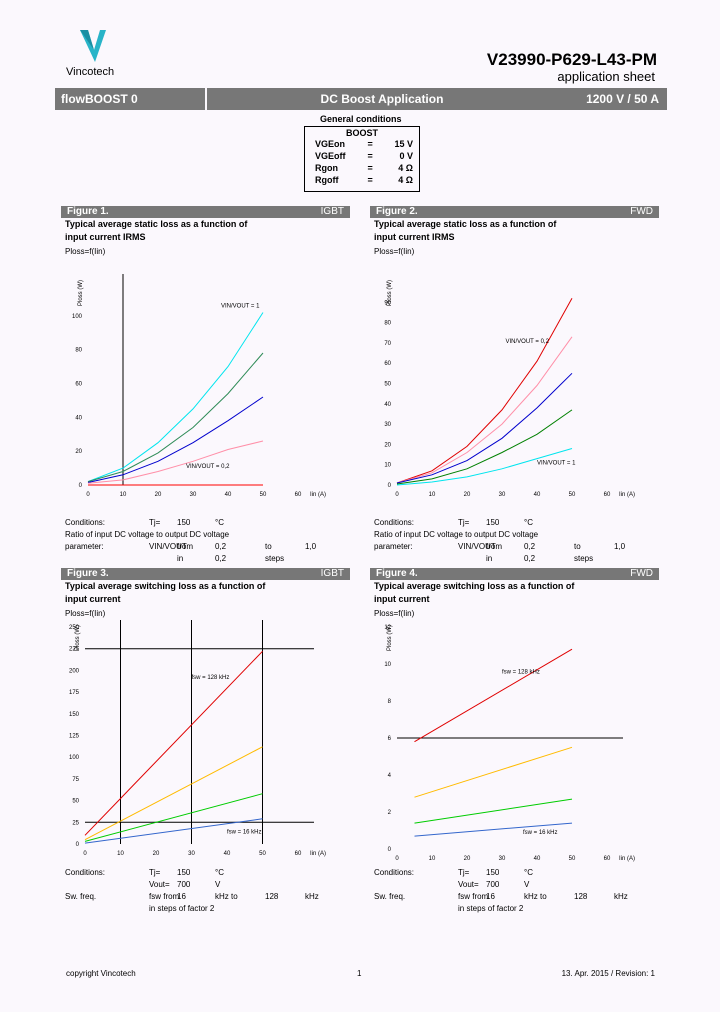  What do you see at coordinates (77, 317) in the screenshot?
I see `y-tick-label: 100` at bounding box center [77, 317].